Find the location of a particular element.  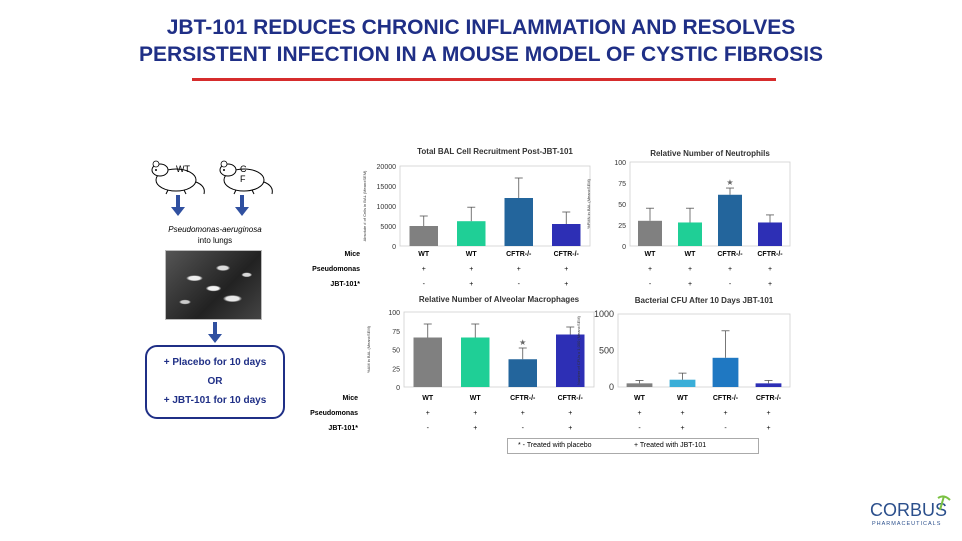

y-tick-label: 25 is located at coordinates (622, 226).